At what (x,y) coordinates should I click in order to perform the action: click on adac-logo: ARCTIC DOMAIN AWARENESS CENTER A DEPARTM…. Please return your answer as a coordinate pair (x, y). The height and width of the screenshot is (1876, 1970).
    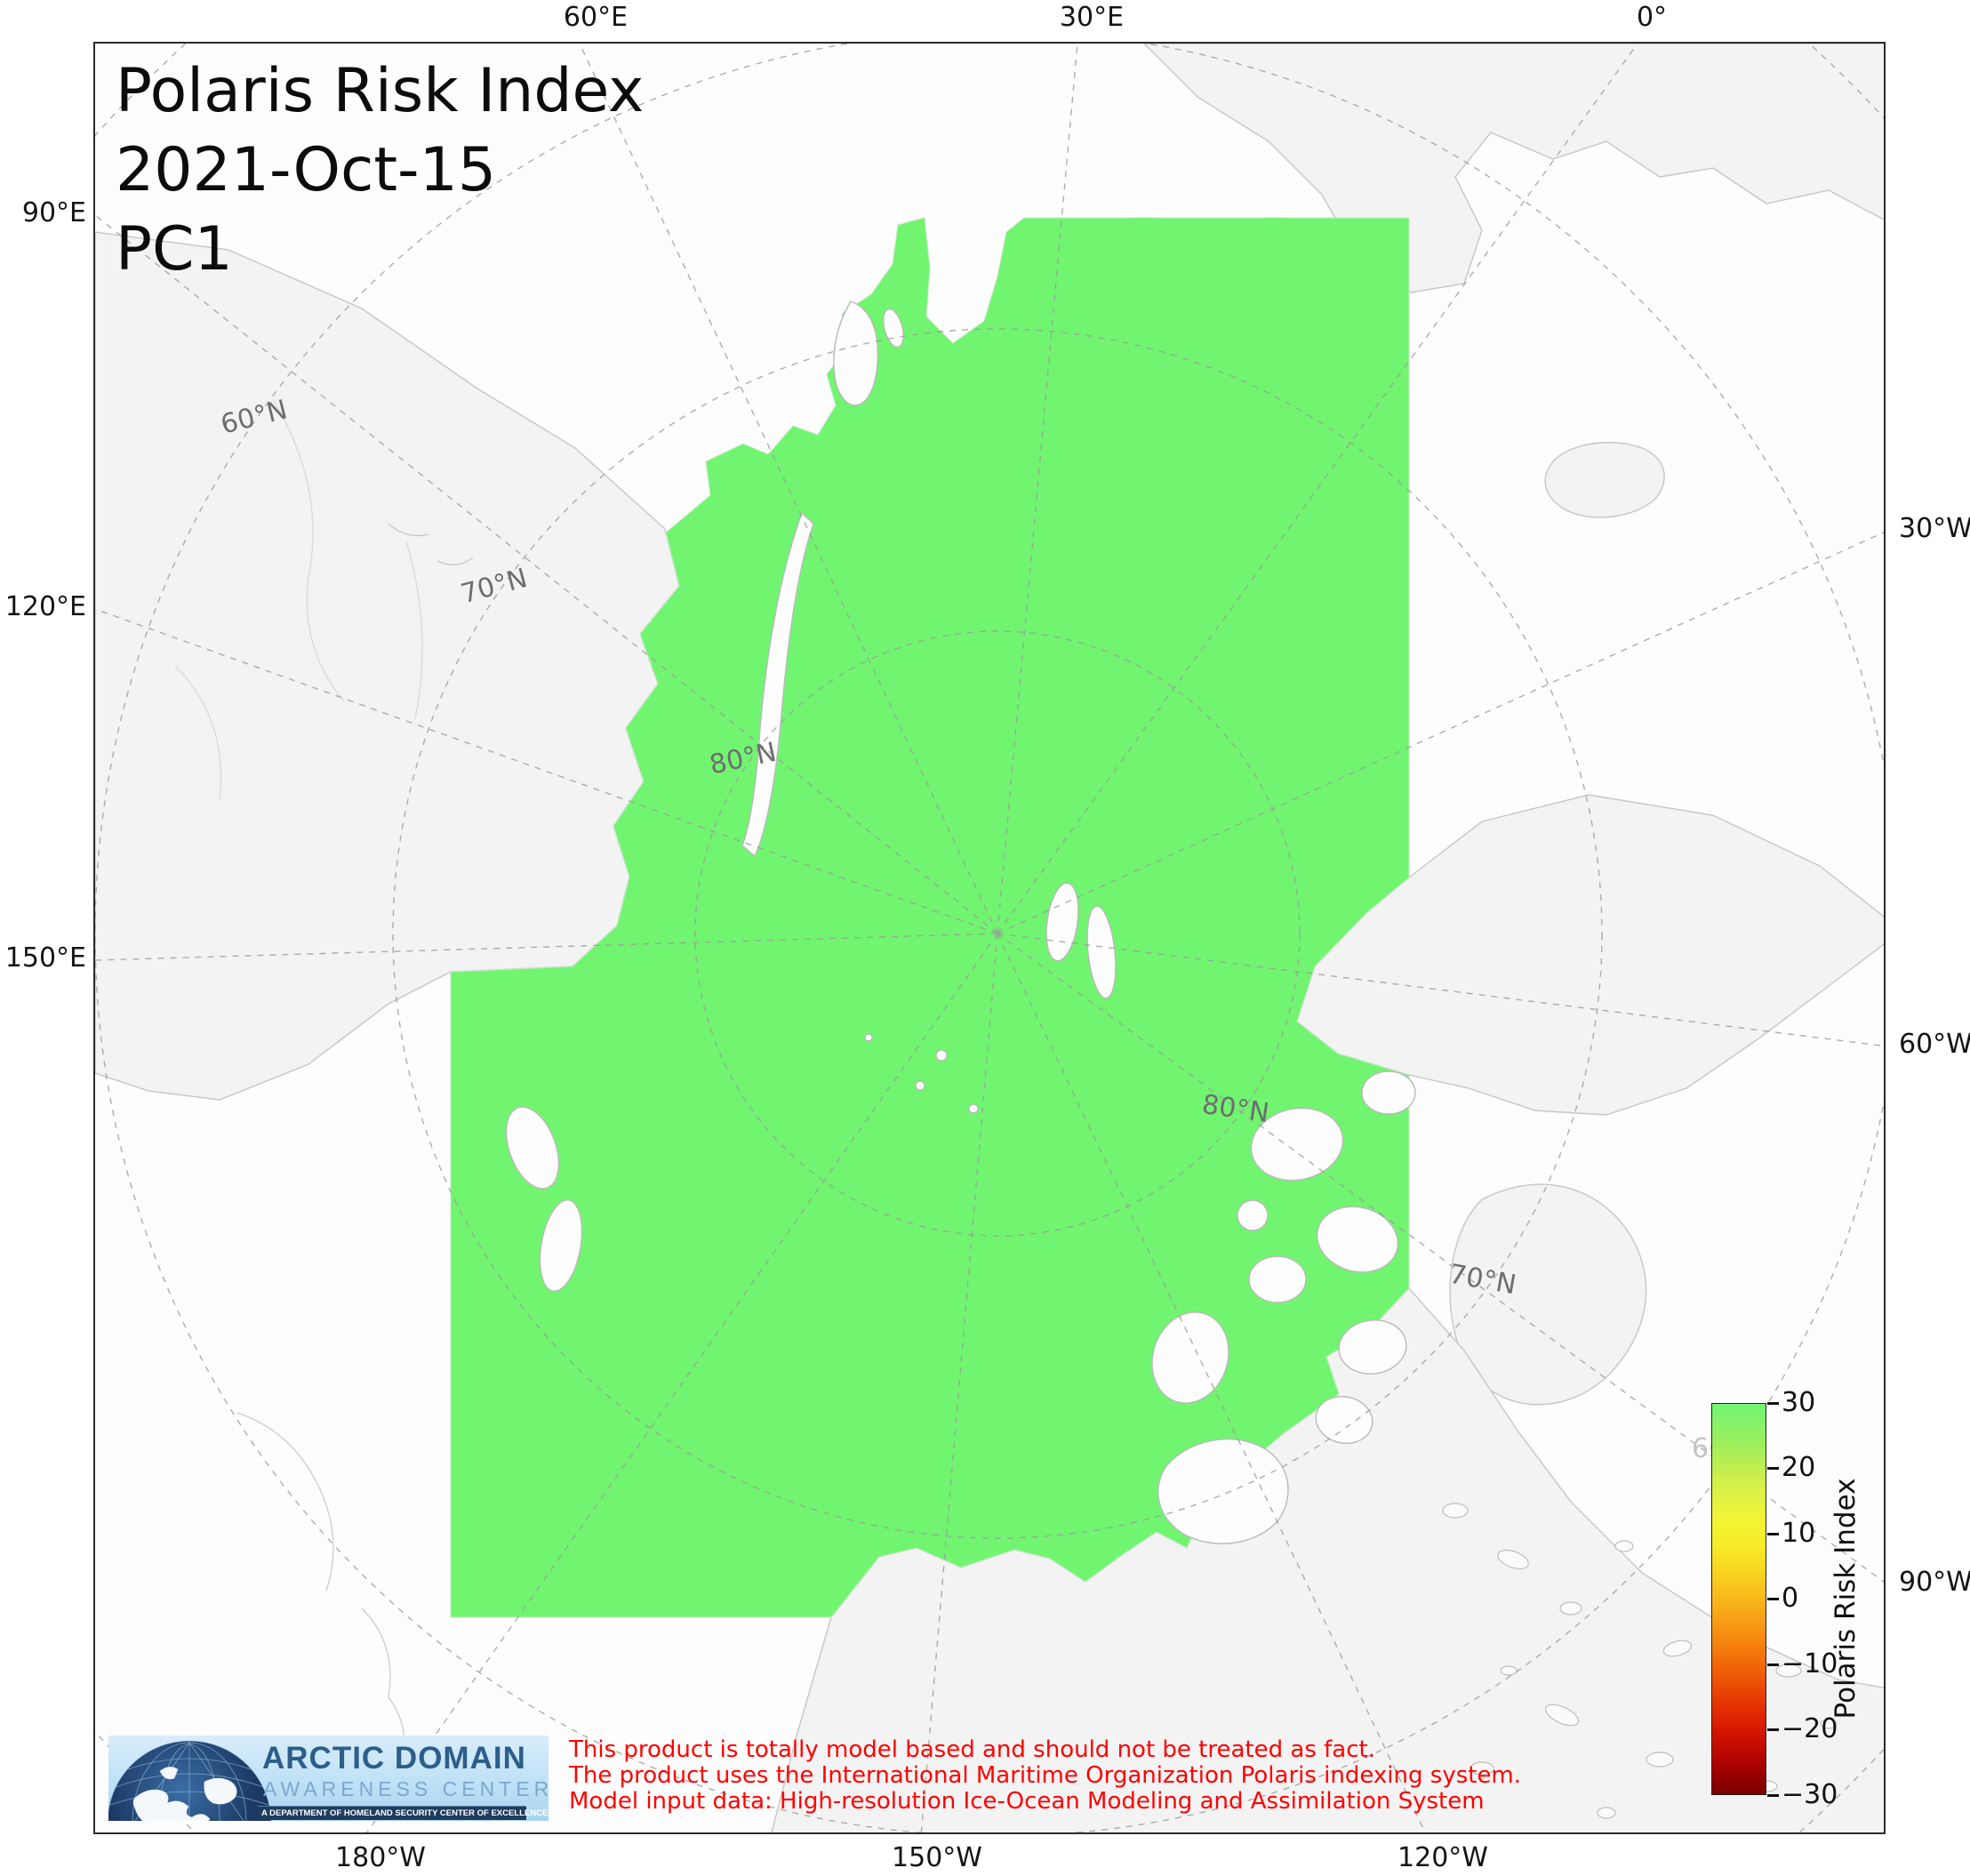
    Looking at the image, I should click on (328, 1778).